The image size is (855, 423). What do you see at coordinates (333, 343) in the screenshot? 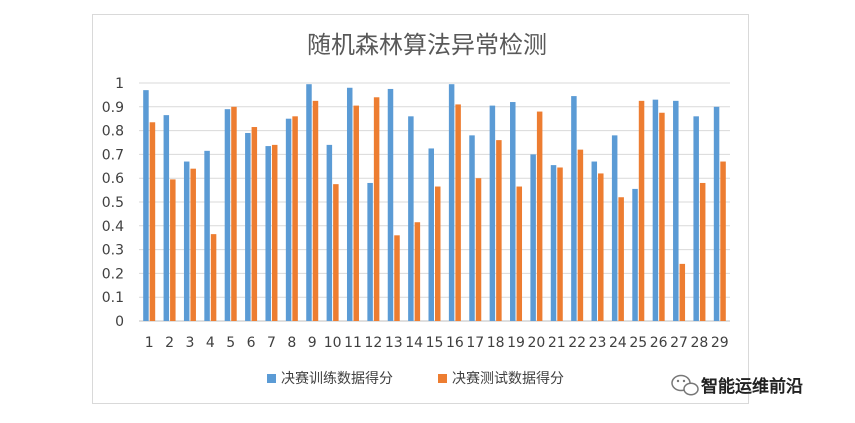
I see `x-tick-label: 10` at bounding box center [333, 343].